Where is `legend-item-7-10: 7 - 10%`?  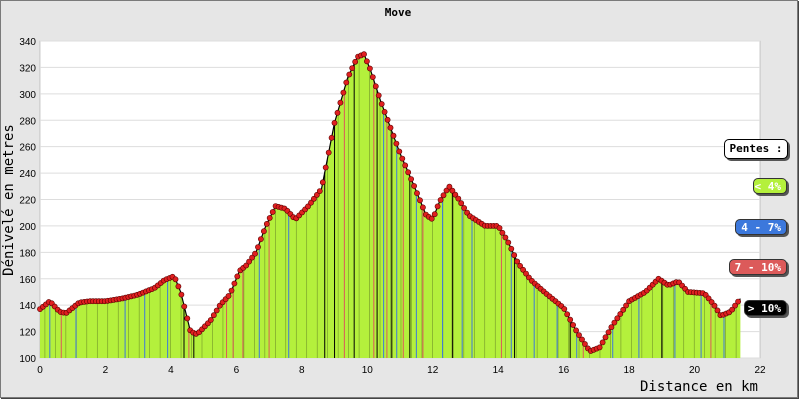 legend-item-7-10: 7 - 10% is located at coordinates (758, 267).